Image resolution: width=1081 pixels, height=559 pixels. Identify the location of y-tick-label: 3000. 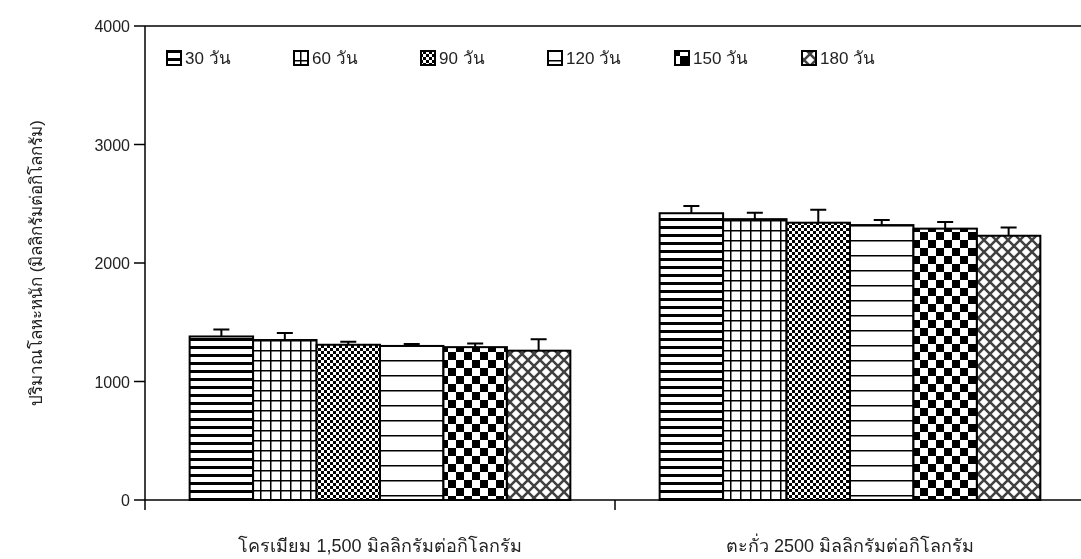
(112, 145).